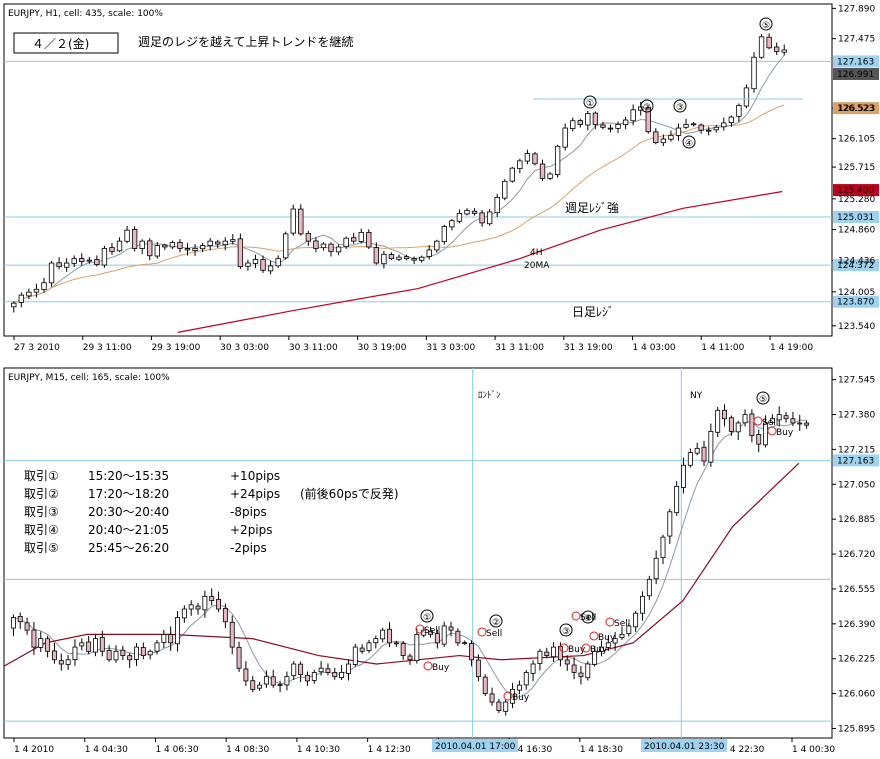 This screenshot has height=759, width=880. I want to click on y-tick-label: 126.885, so click(856, 520).